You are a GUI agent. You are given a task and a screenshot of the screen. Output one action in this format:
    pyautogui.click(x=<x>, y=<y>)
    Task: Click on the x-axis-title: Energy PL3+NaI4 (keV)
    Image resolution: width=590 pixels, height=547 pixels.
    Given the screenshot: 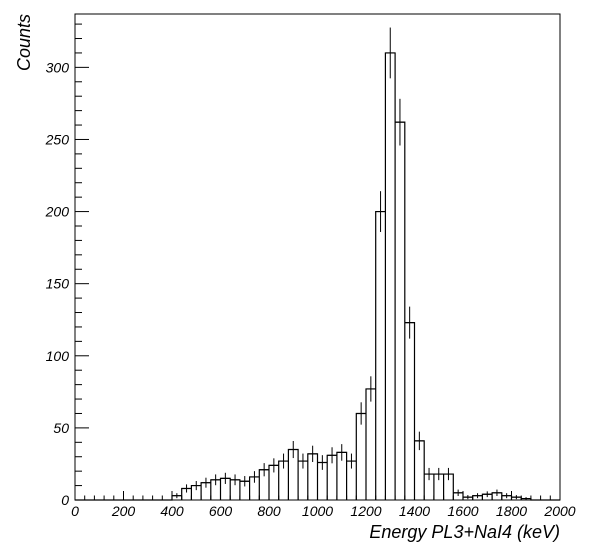 What is the action you would take?
    pyautogui.click(x=464, y=532)
    